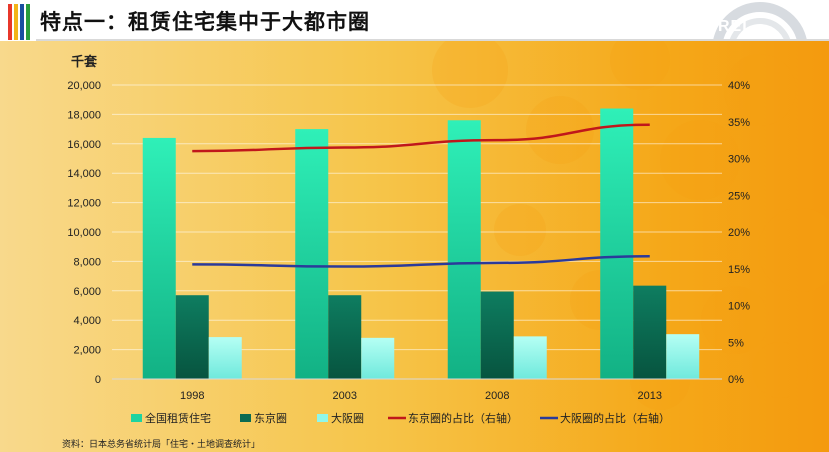  Describe the element at coordinates (414, 24) in the screenshot. I see `header-bar: 特点一：租赁住宅集中于大都市圈 REI` at that location.